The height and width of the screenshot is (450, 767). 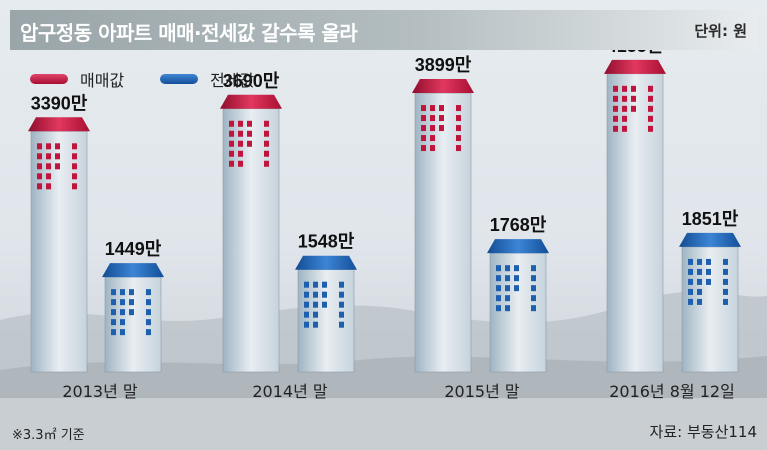 What do you see at coordinates (703, 432) in the screenshot?
I see `source-label: 자료: 부동산114` at bounding box center [703, 432].